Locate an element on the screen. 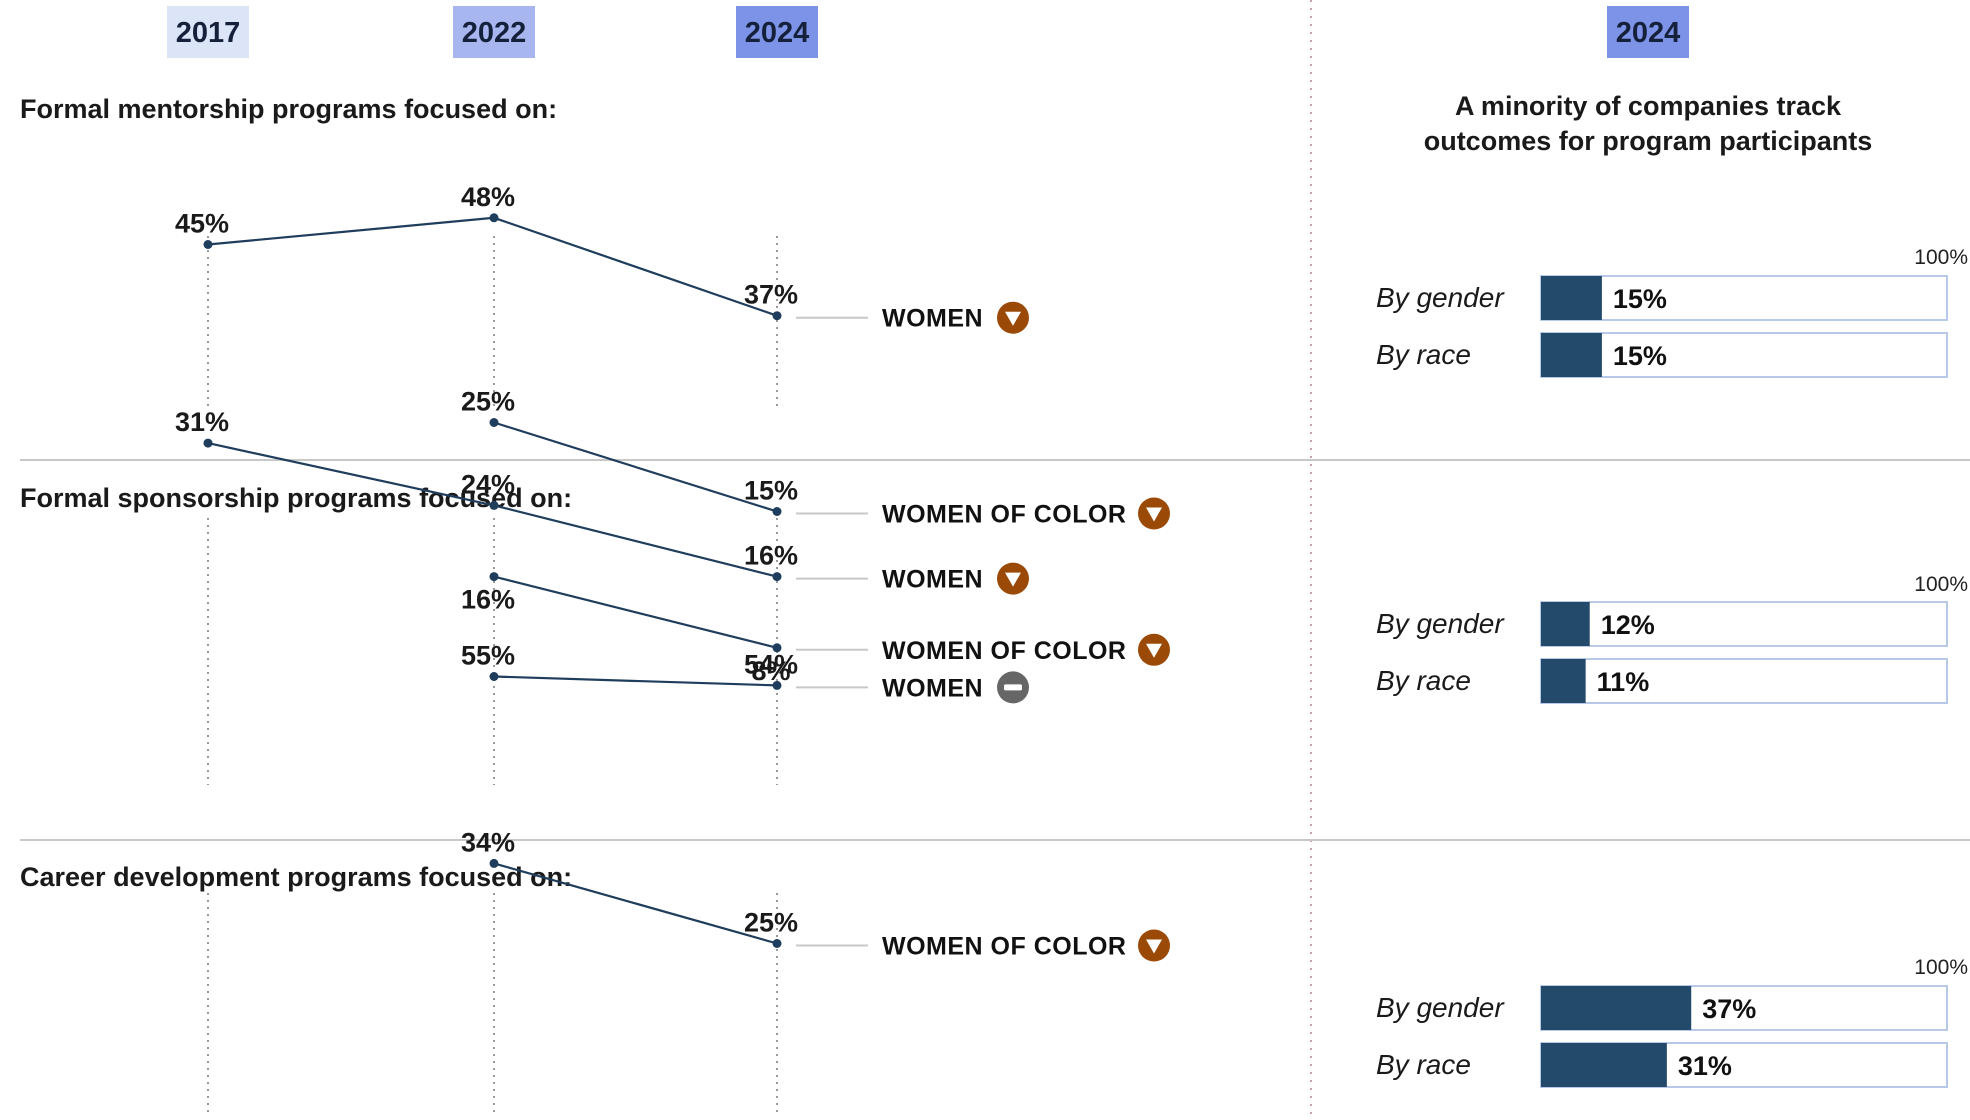  tracking-bar-value: 11% is located at coordinates (1623, 682).